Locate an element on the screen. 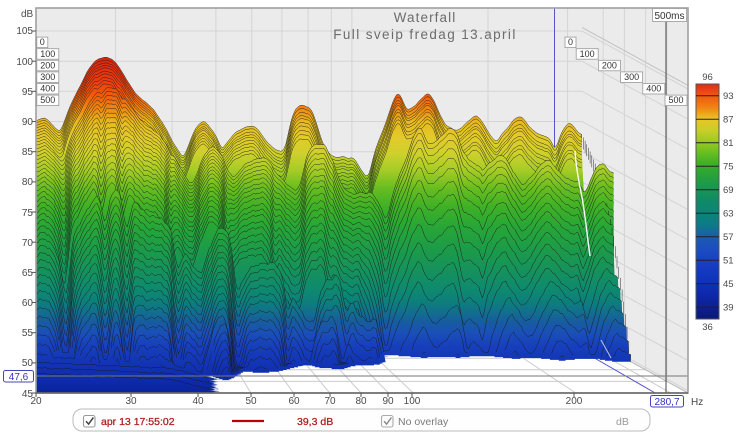  svg-text: 36 is located at coordinates (707, 327).